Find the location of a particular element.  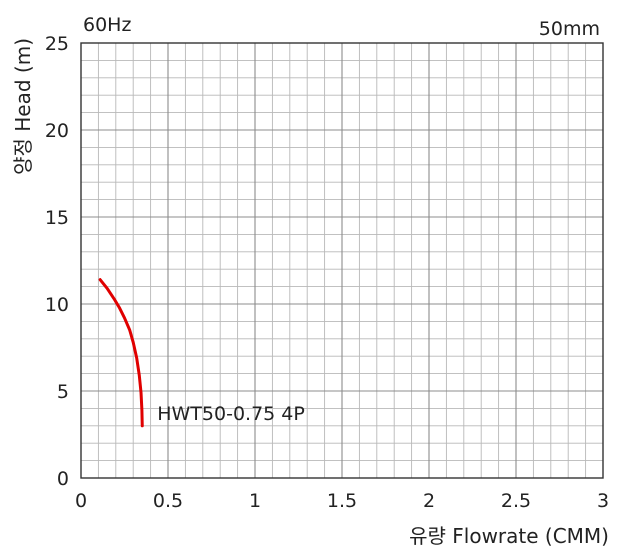

y-tick-labels: 0 5 10 15 20 25 is located at coordinates (57, 261).